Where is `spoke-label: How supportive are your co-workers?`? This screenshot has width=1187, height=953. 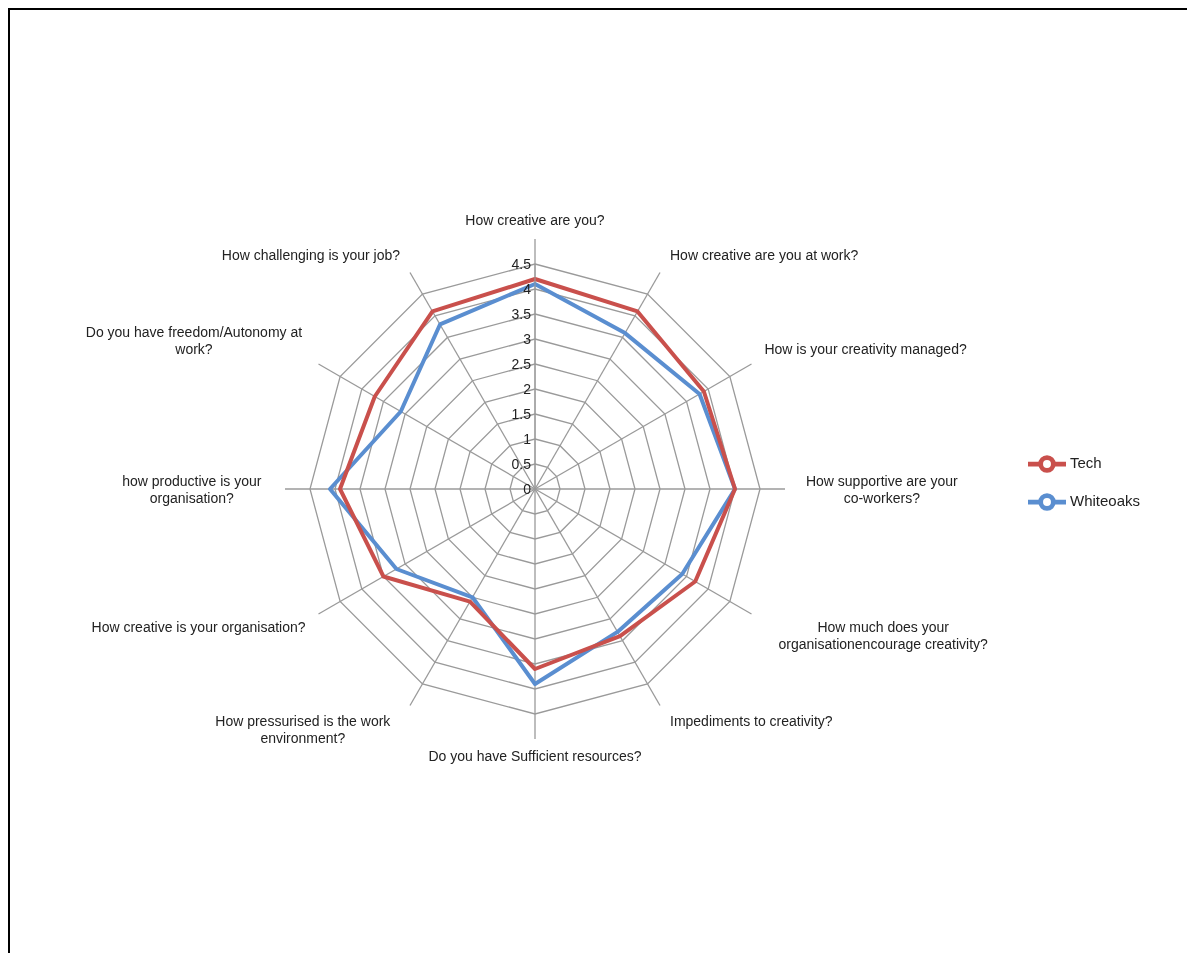 spoke-label: How supportive are your co-workers? is located at coordinates (881, 489).